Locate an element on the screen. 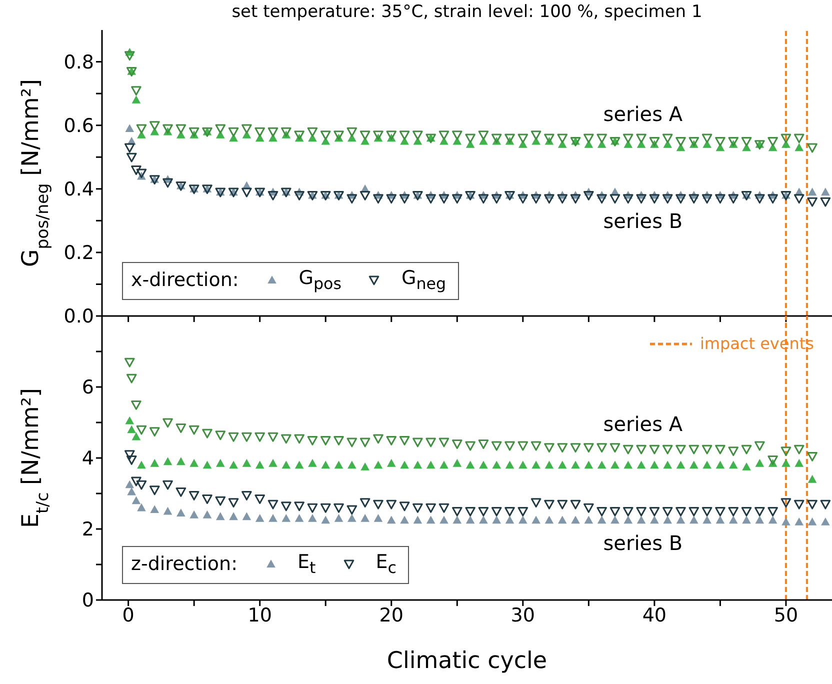  annotation: series A is located at coordinates (643, 114).